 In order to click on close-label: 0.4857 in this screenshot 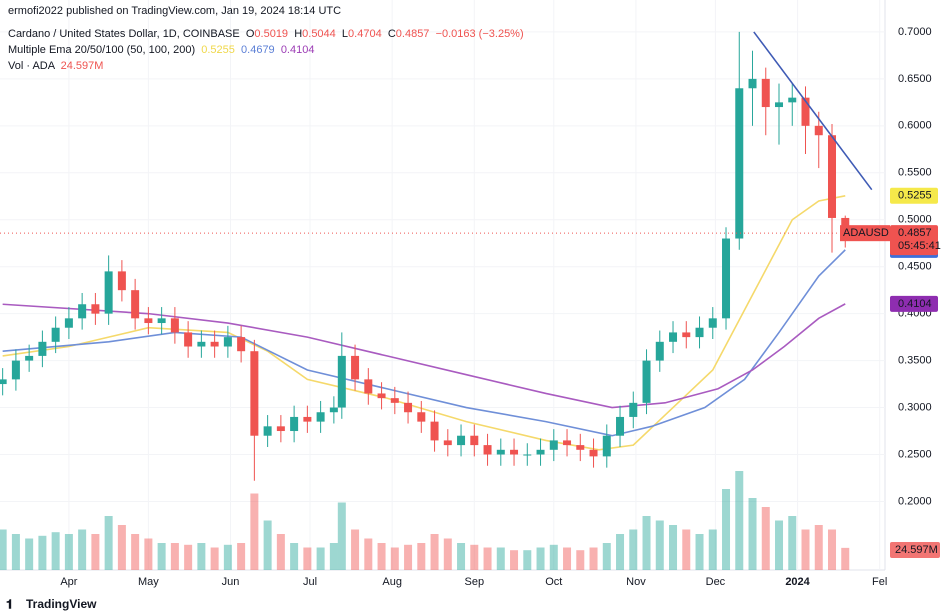, I will do `click(915, 233)`.